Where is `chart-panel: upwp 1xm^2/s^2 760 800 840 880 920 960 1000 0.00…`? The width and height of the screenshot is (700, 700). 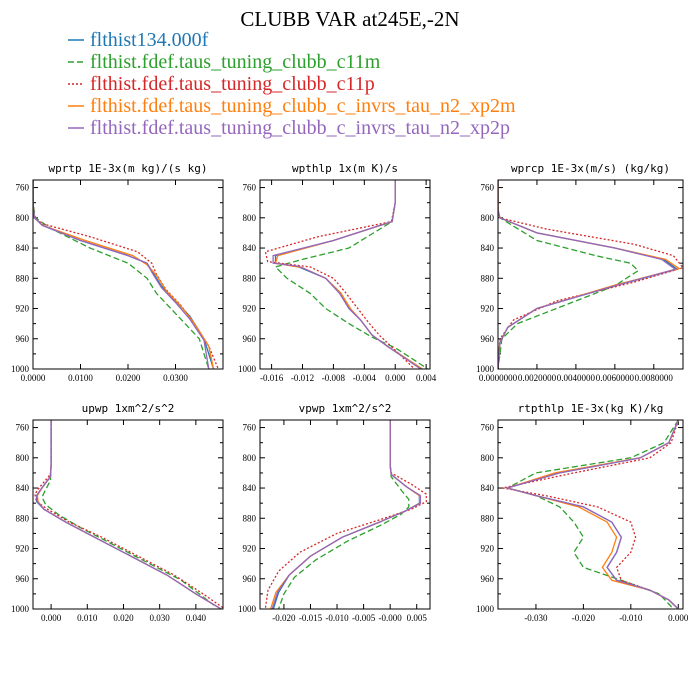
chart-panel: upwp 1xm^2/s^2 760 800 840 880 920 960 1000 0.00… is located at coordinates (117, 512).